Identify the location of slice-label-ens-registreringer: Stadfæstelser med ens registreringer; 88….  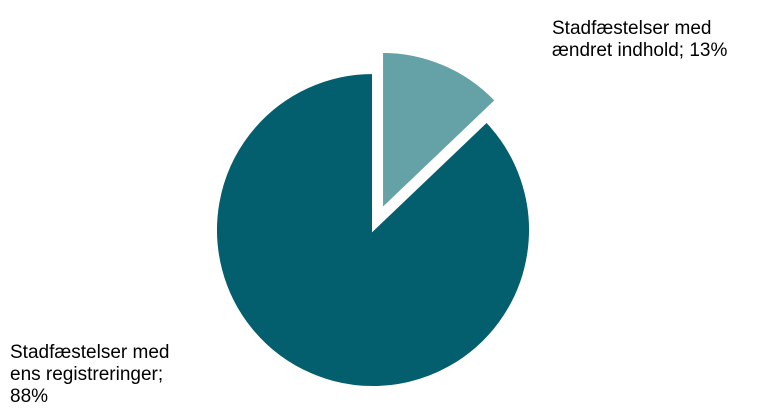
(90, 374).